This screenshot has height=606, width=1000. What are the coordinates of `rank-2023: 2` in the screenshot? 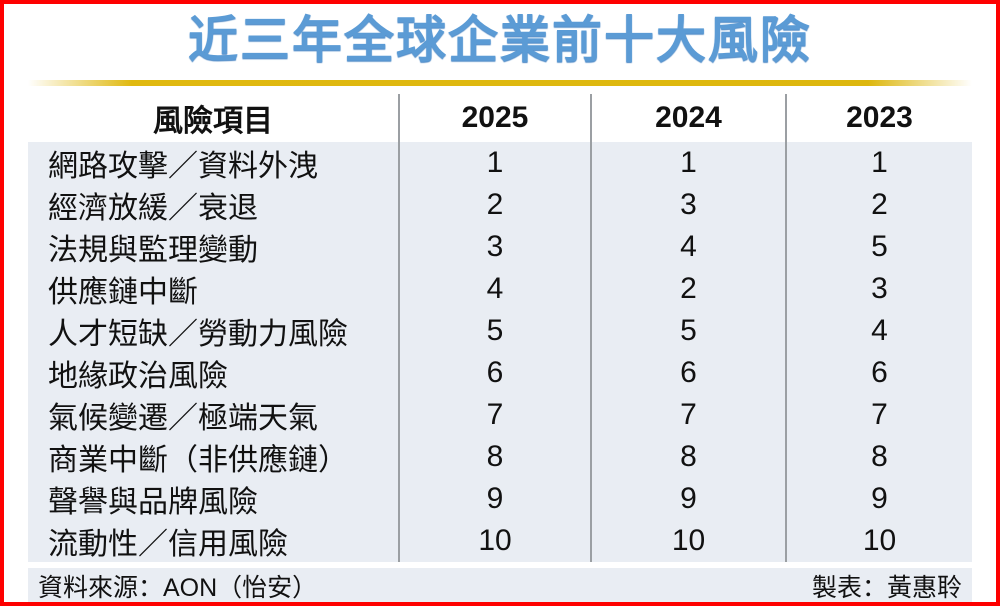 It's located at (878, 205).